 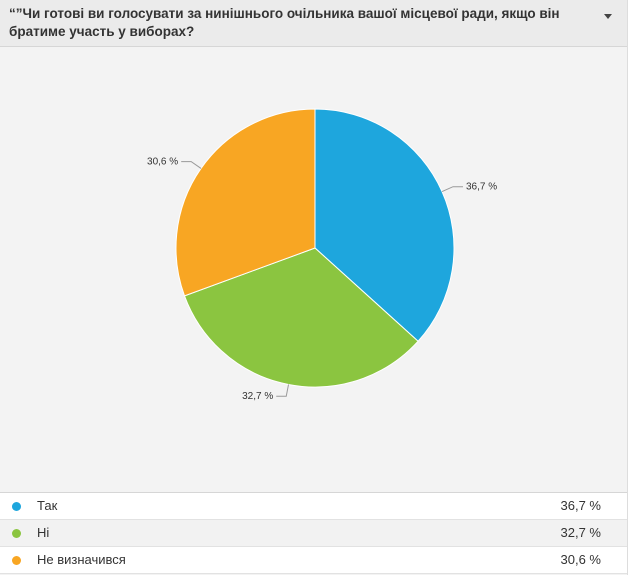 What do you see at coordinates (580, 532) in the screenshot?
I see `legend-value-no: 32,7 %` at bounding box center [580, 532].